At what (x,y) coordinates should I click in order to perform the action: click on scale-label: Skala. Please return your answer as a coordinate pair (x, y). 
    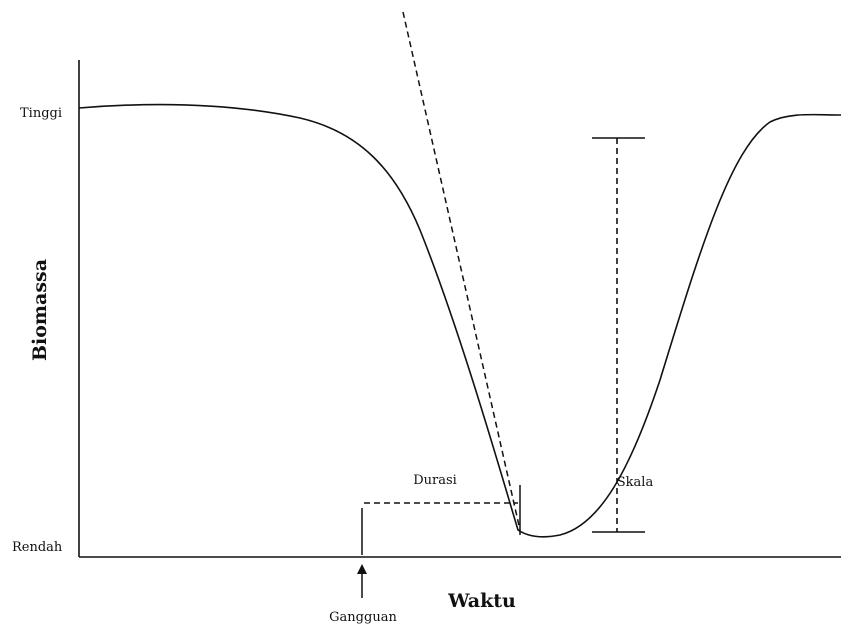
    Looking at the image, I should click on (635, 482).